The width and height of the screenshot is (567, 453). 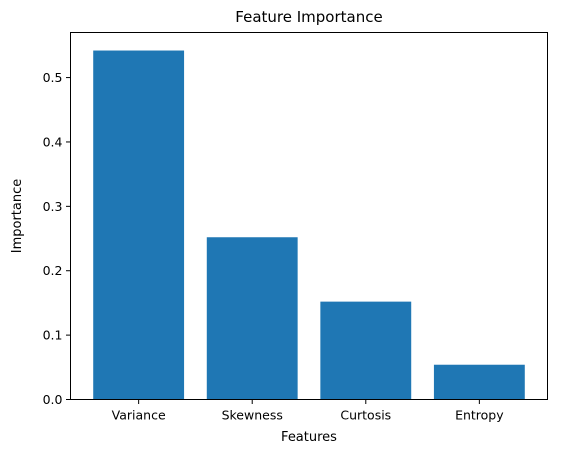 I want to click on x-tick-label: Variance, so click(x=139, y=415).